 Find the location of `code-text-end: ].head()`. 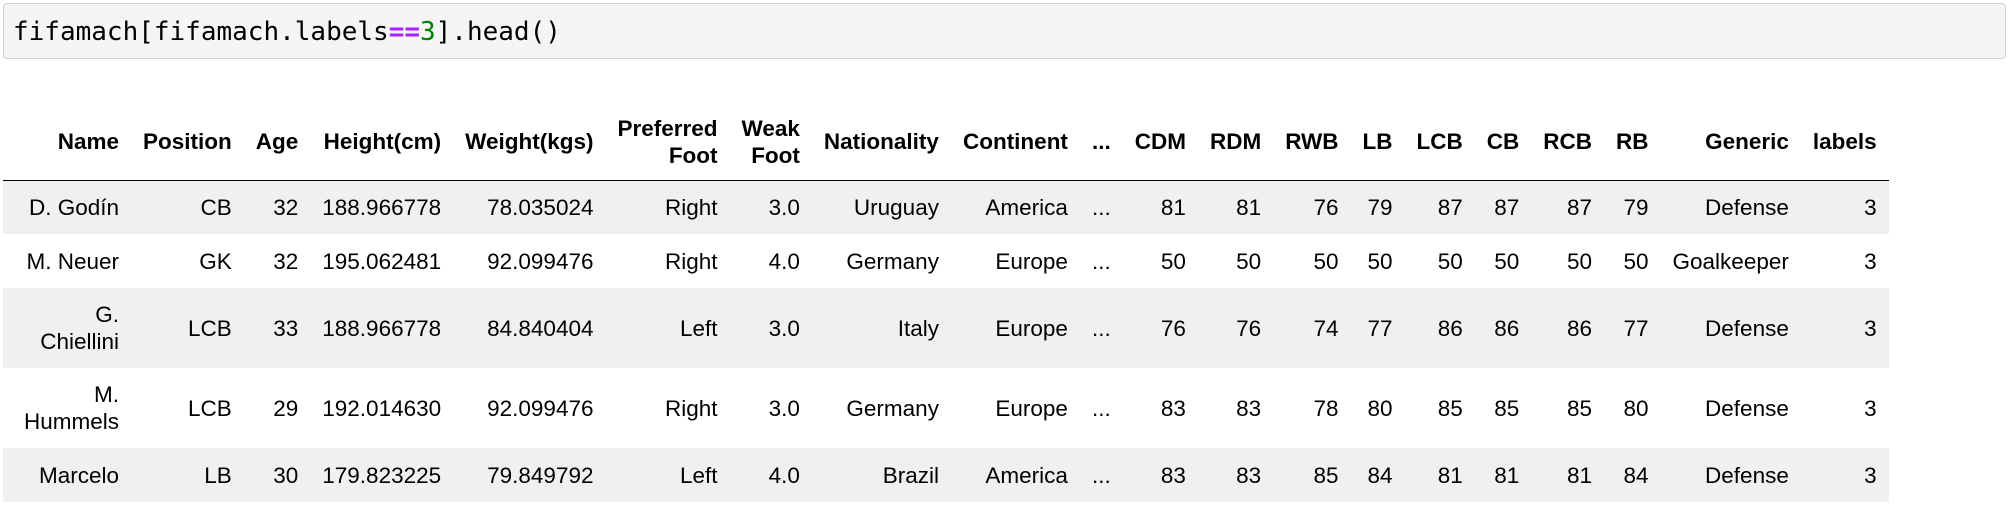

code-text-end: ].head() is located at coordinates (498, 32).